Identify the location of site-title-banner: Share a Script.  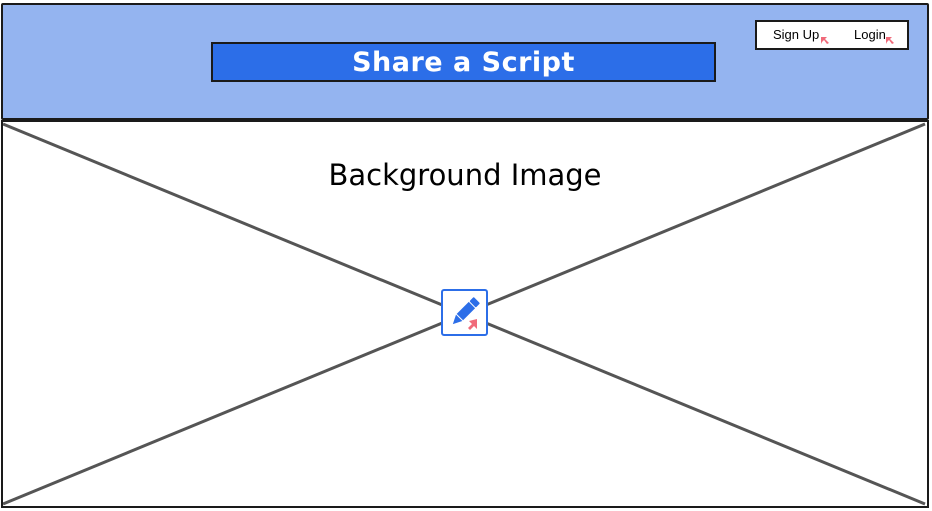
(463, 62).